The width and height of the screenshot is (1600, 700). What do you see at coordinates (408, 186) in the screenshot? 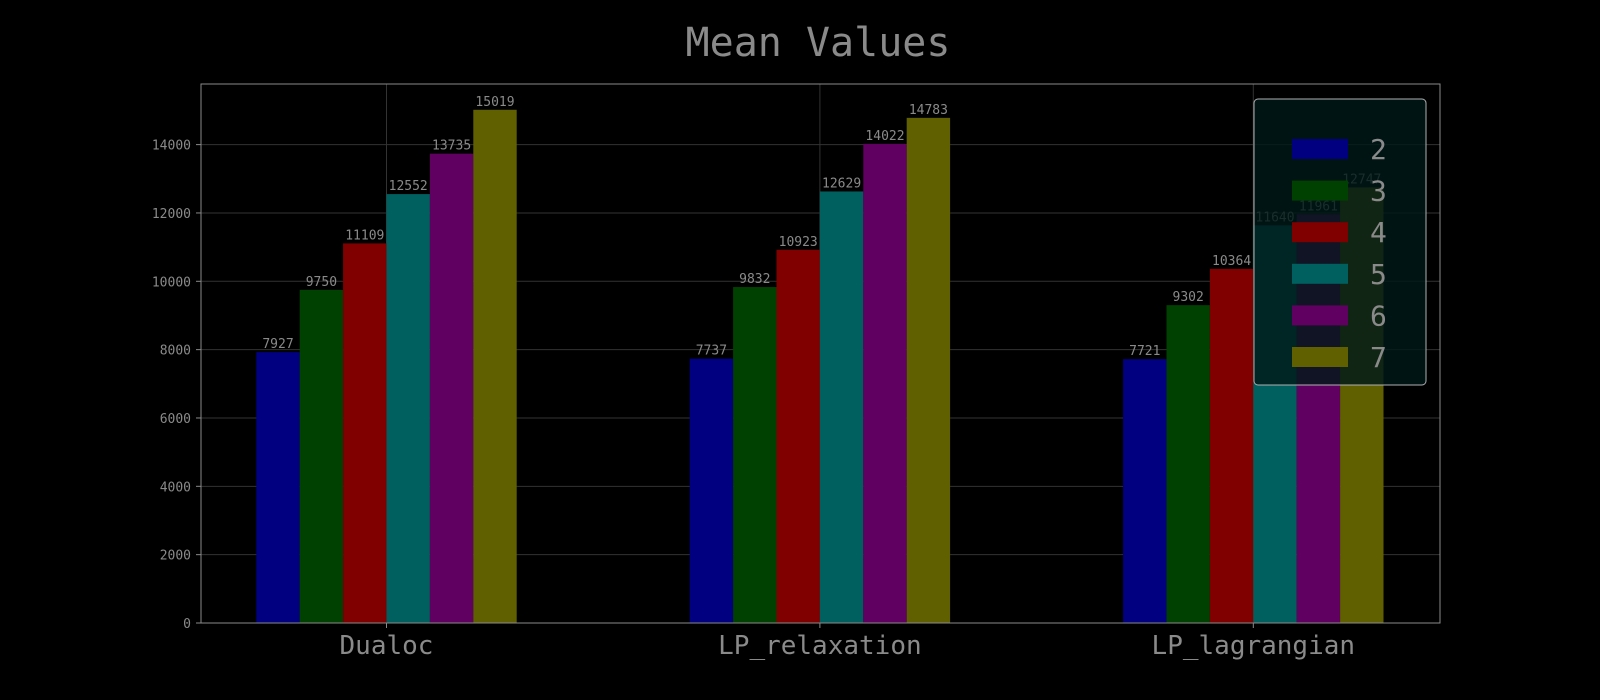
I see `bar-value-label: 12552` at bounding box center [408, 186].